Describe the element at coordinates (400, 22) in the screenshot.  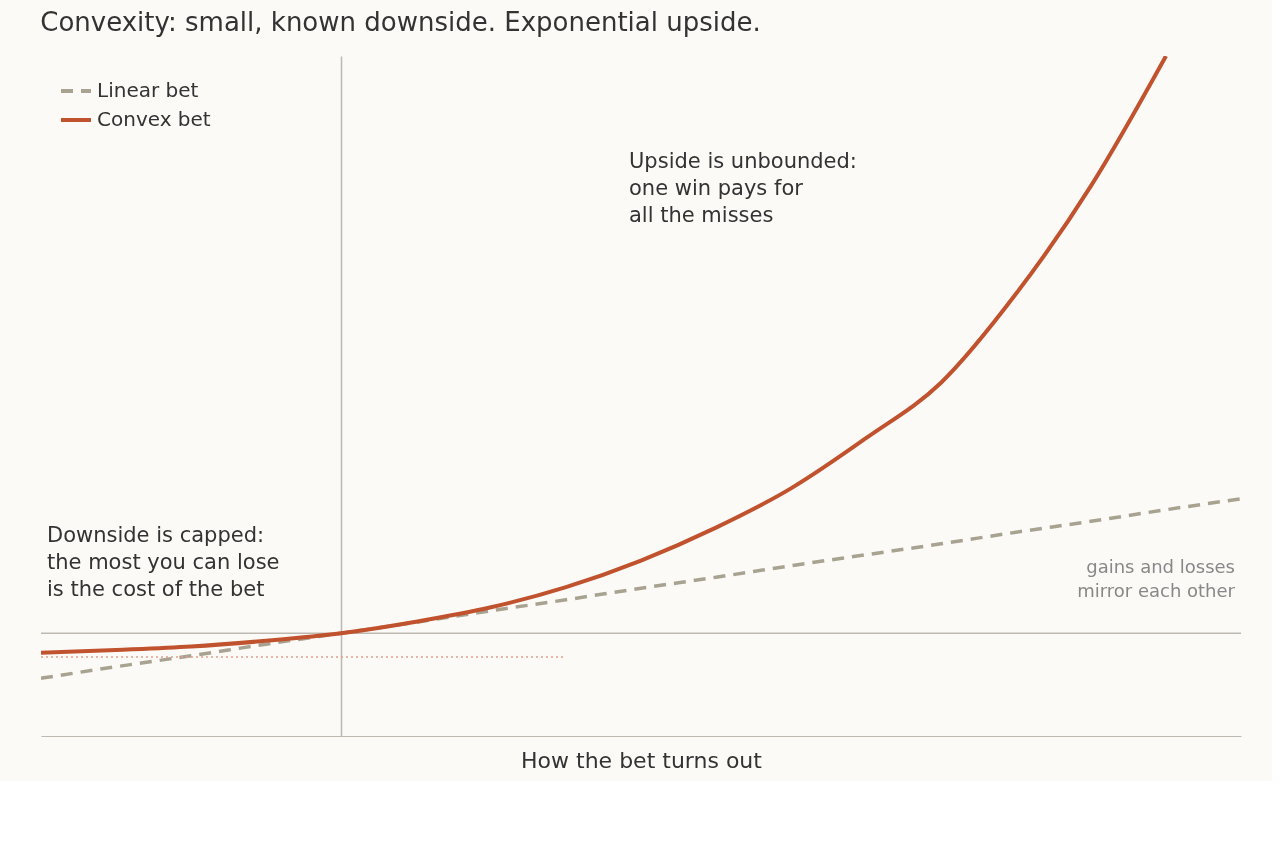
I see `chart-title: Convexity: small, known downside. Exponential upside.` at that location.